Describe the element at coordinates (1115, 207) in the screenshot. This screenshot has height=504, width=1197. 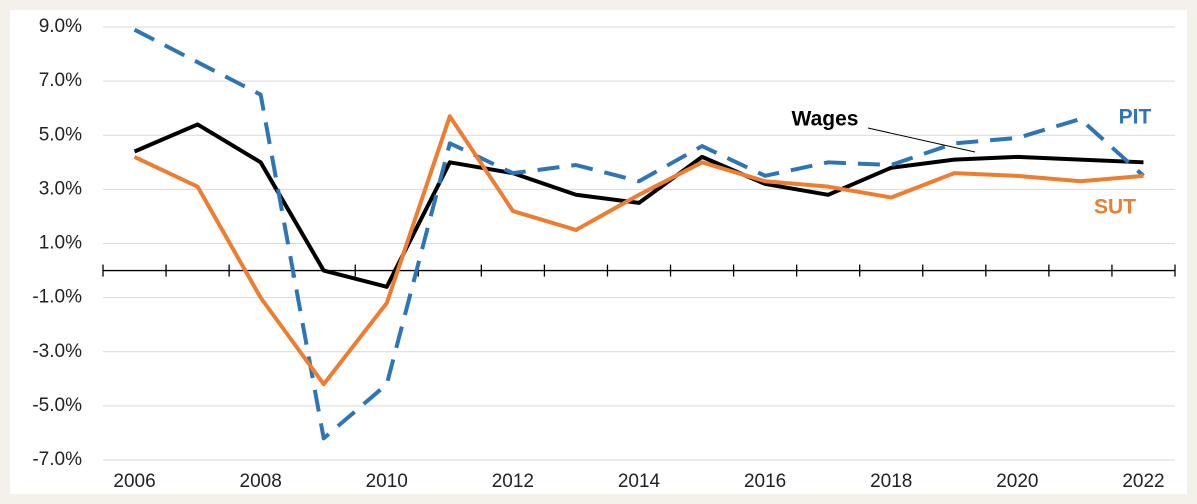
I see `series-label: SUT` at that location.